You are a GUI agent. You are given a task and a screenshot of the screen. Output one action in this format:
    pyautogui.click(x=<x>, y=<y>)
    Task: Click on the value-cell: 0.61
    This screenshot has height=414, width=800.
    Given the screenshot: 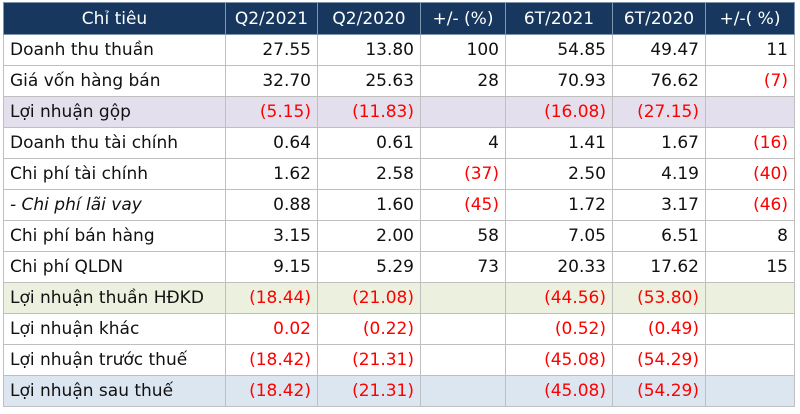 What is the action you would take?
    pyautogui.click(x=369, y=143)
    